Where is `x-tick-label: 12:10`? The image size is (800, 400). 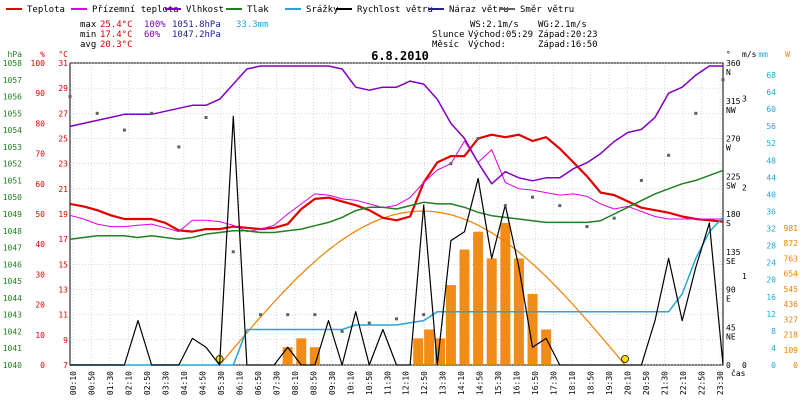 x-tick-label: 12:10 is located at coordinates (406, 383).